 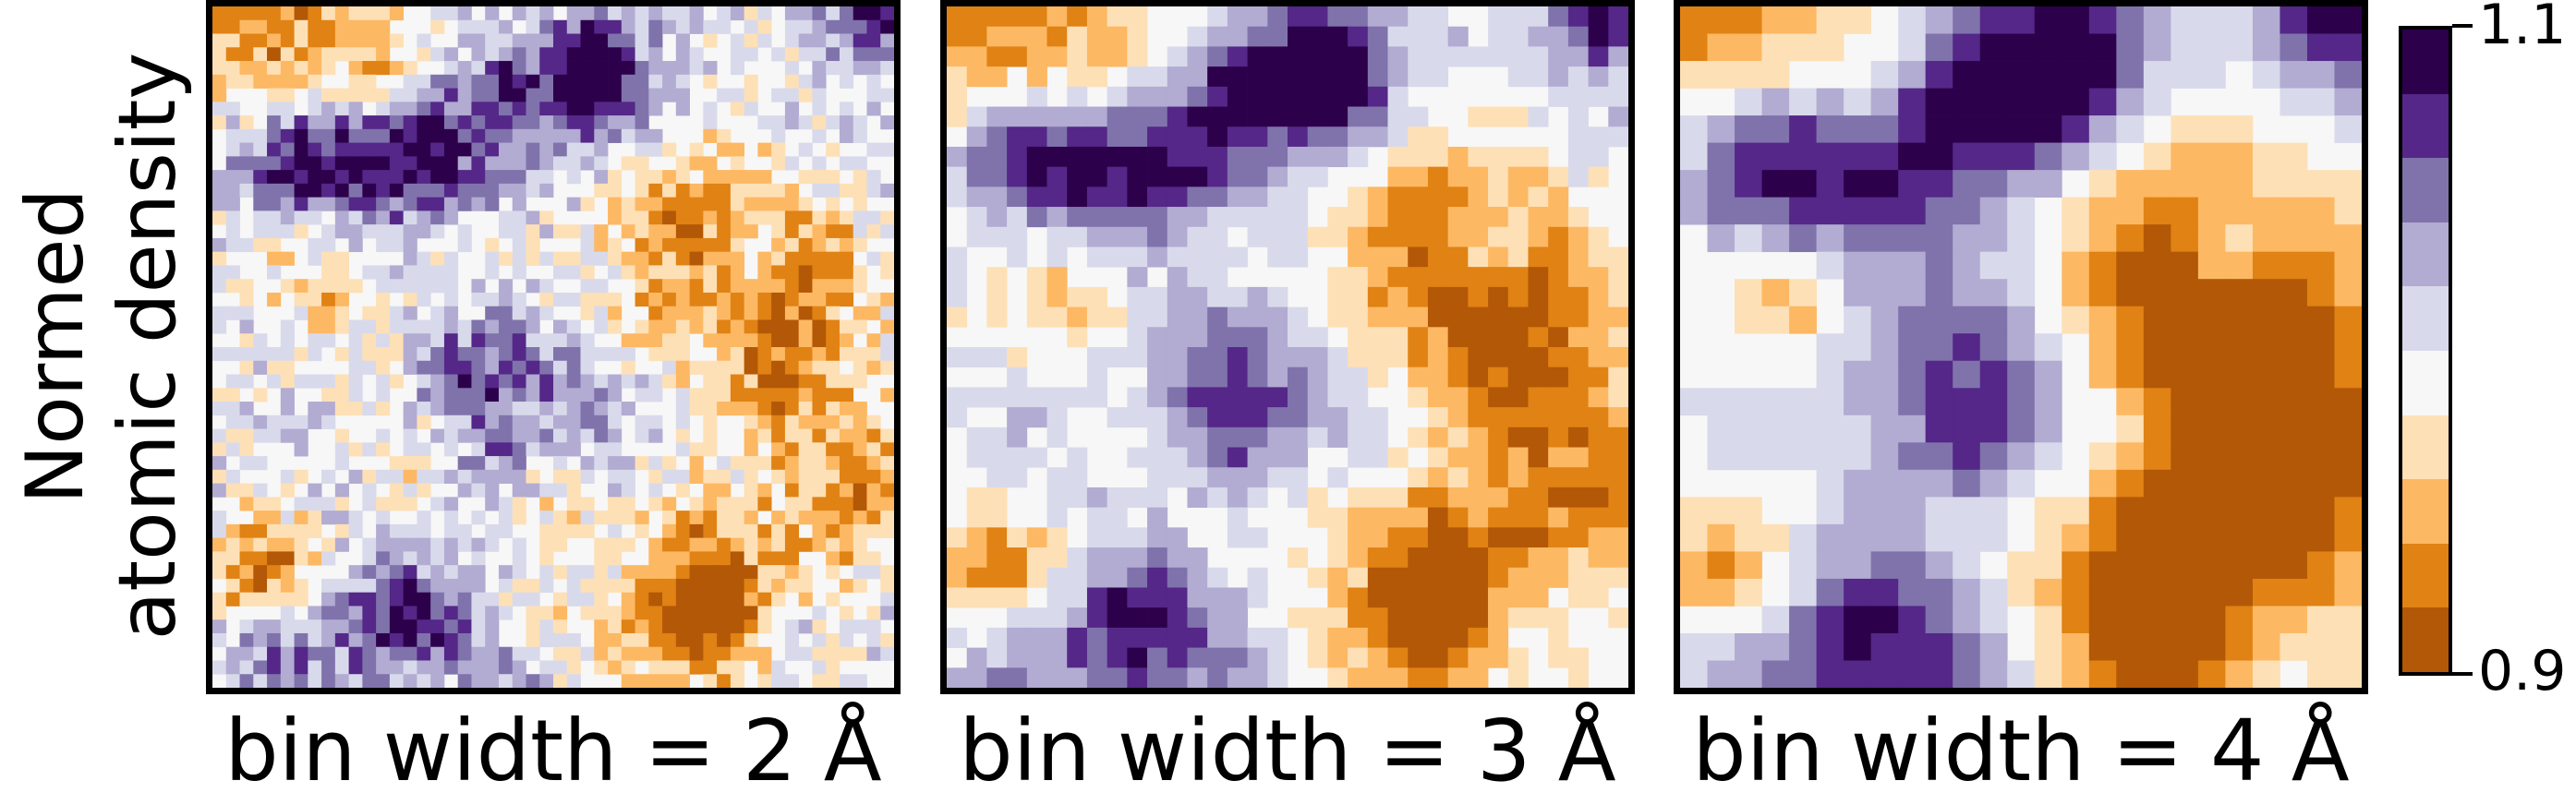 I want to click on y-axis-label: Normed atomic density, so click(x=97, y=346).